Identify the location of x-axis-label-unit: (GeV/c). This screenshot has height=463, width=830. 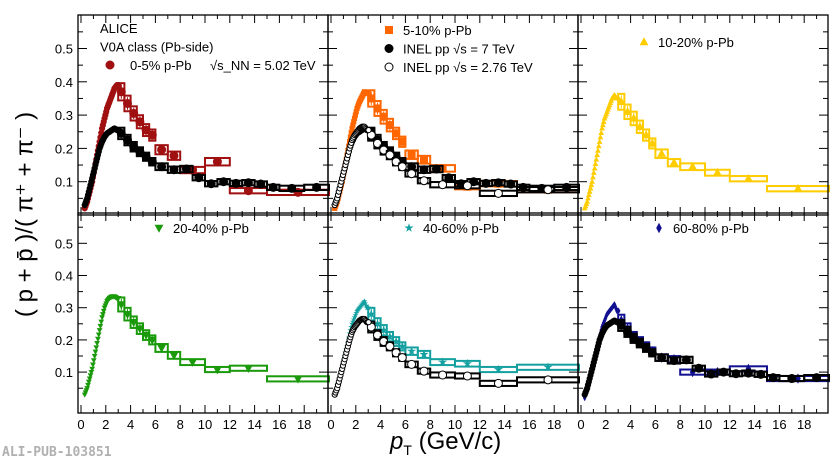
(456, 441).